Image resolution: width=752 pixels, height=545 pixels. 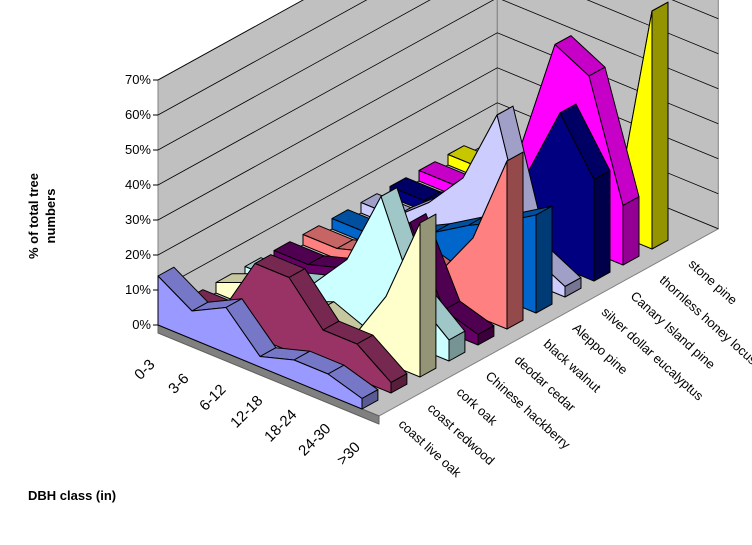 I want to click on x-axis-title: DBH class (in), so click(x=72, y=495).